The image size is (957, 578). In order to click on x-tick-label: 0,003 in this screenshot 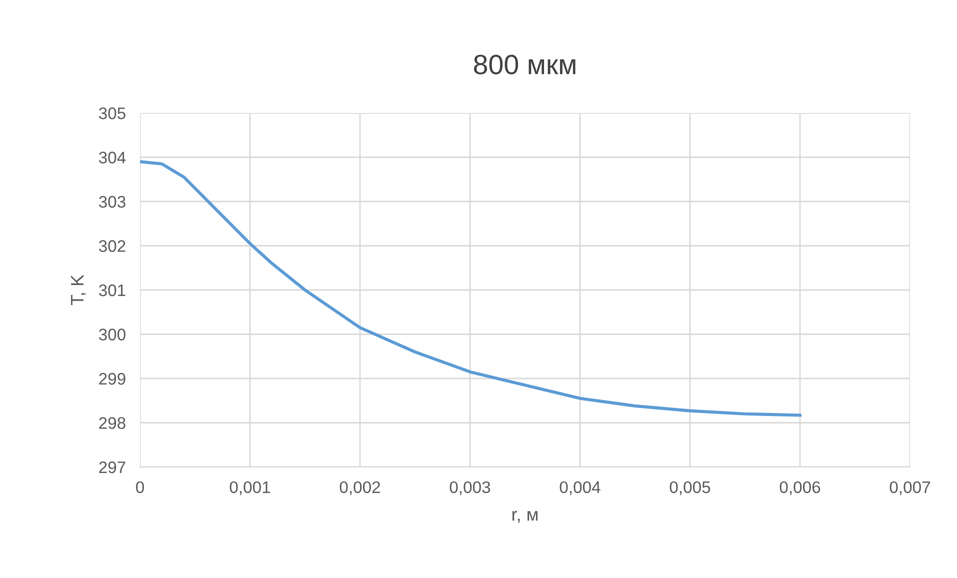, I will do `click(470, 488)`.